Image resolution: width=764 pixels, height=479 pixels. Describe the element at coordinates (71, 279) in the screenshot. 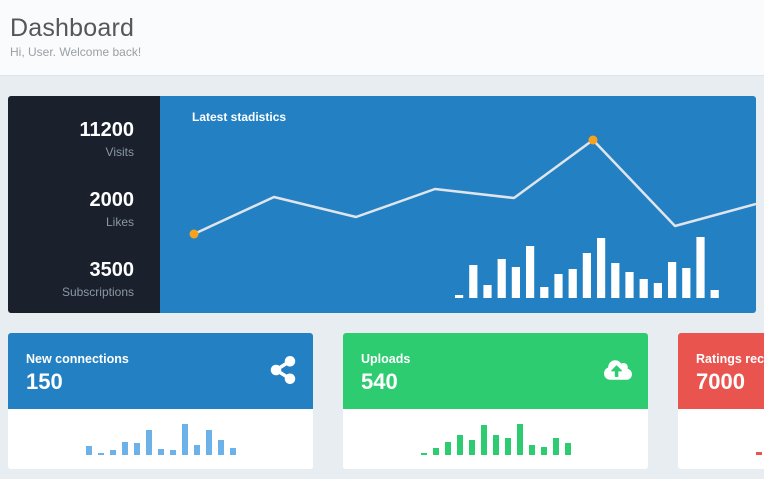

I see `stat-subscriptions: 3500 Subscriptions` at that location.